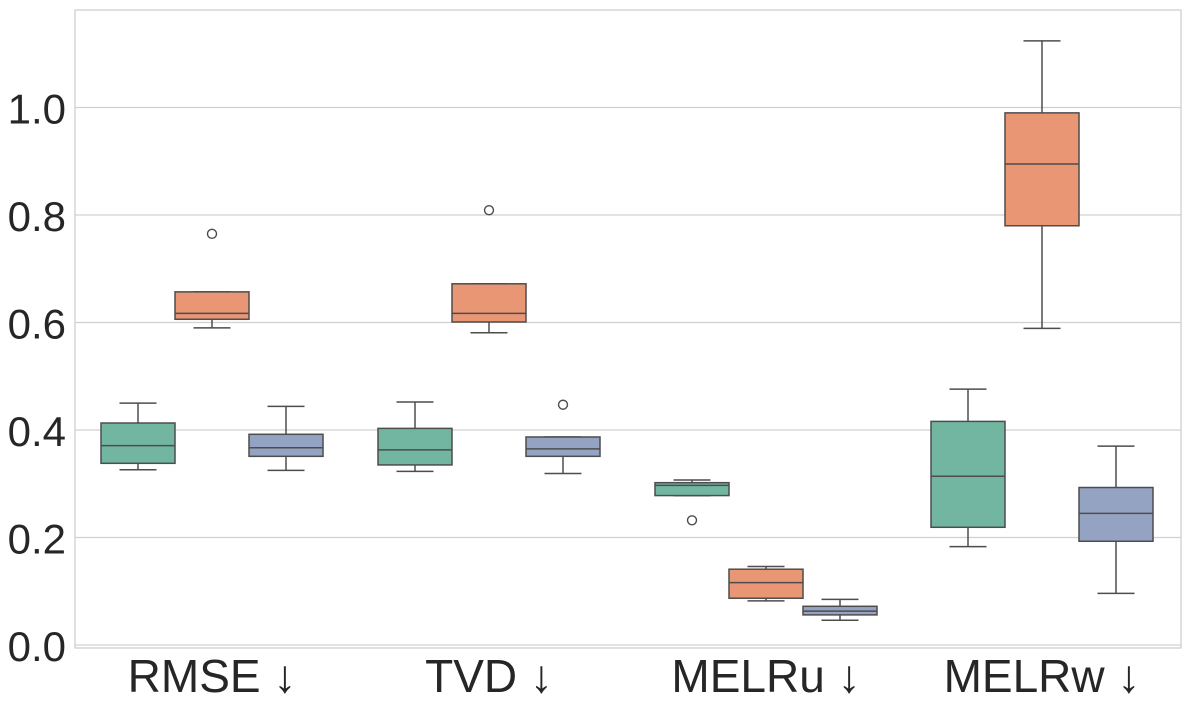 The width and height of the screenshot is (1189, 715). What do you see at coordinates (37, 216) in the screenshot?
I see `y-tick-label: 0.8` at bounding box center [37, 216].